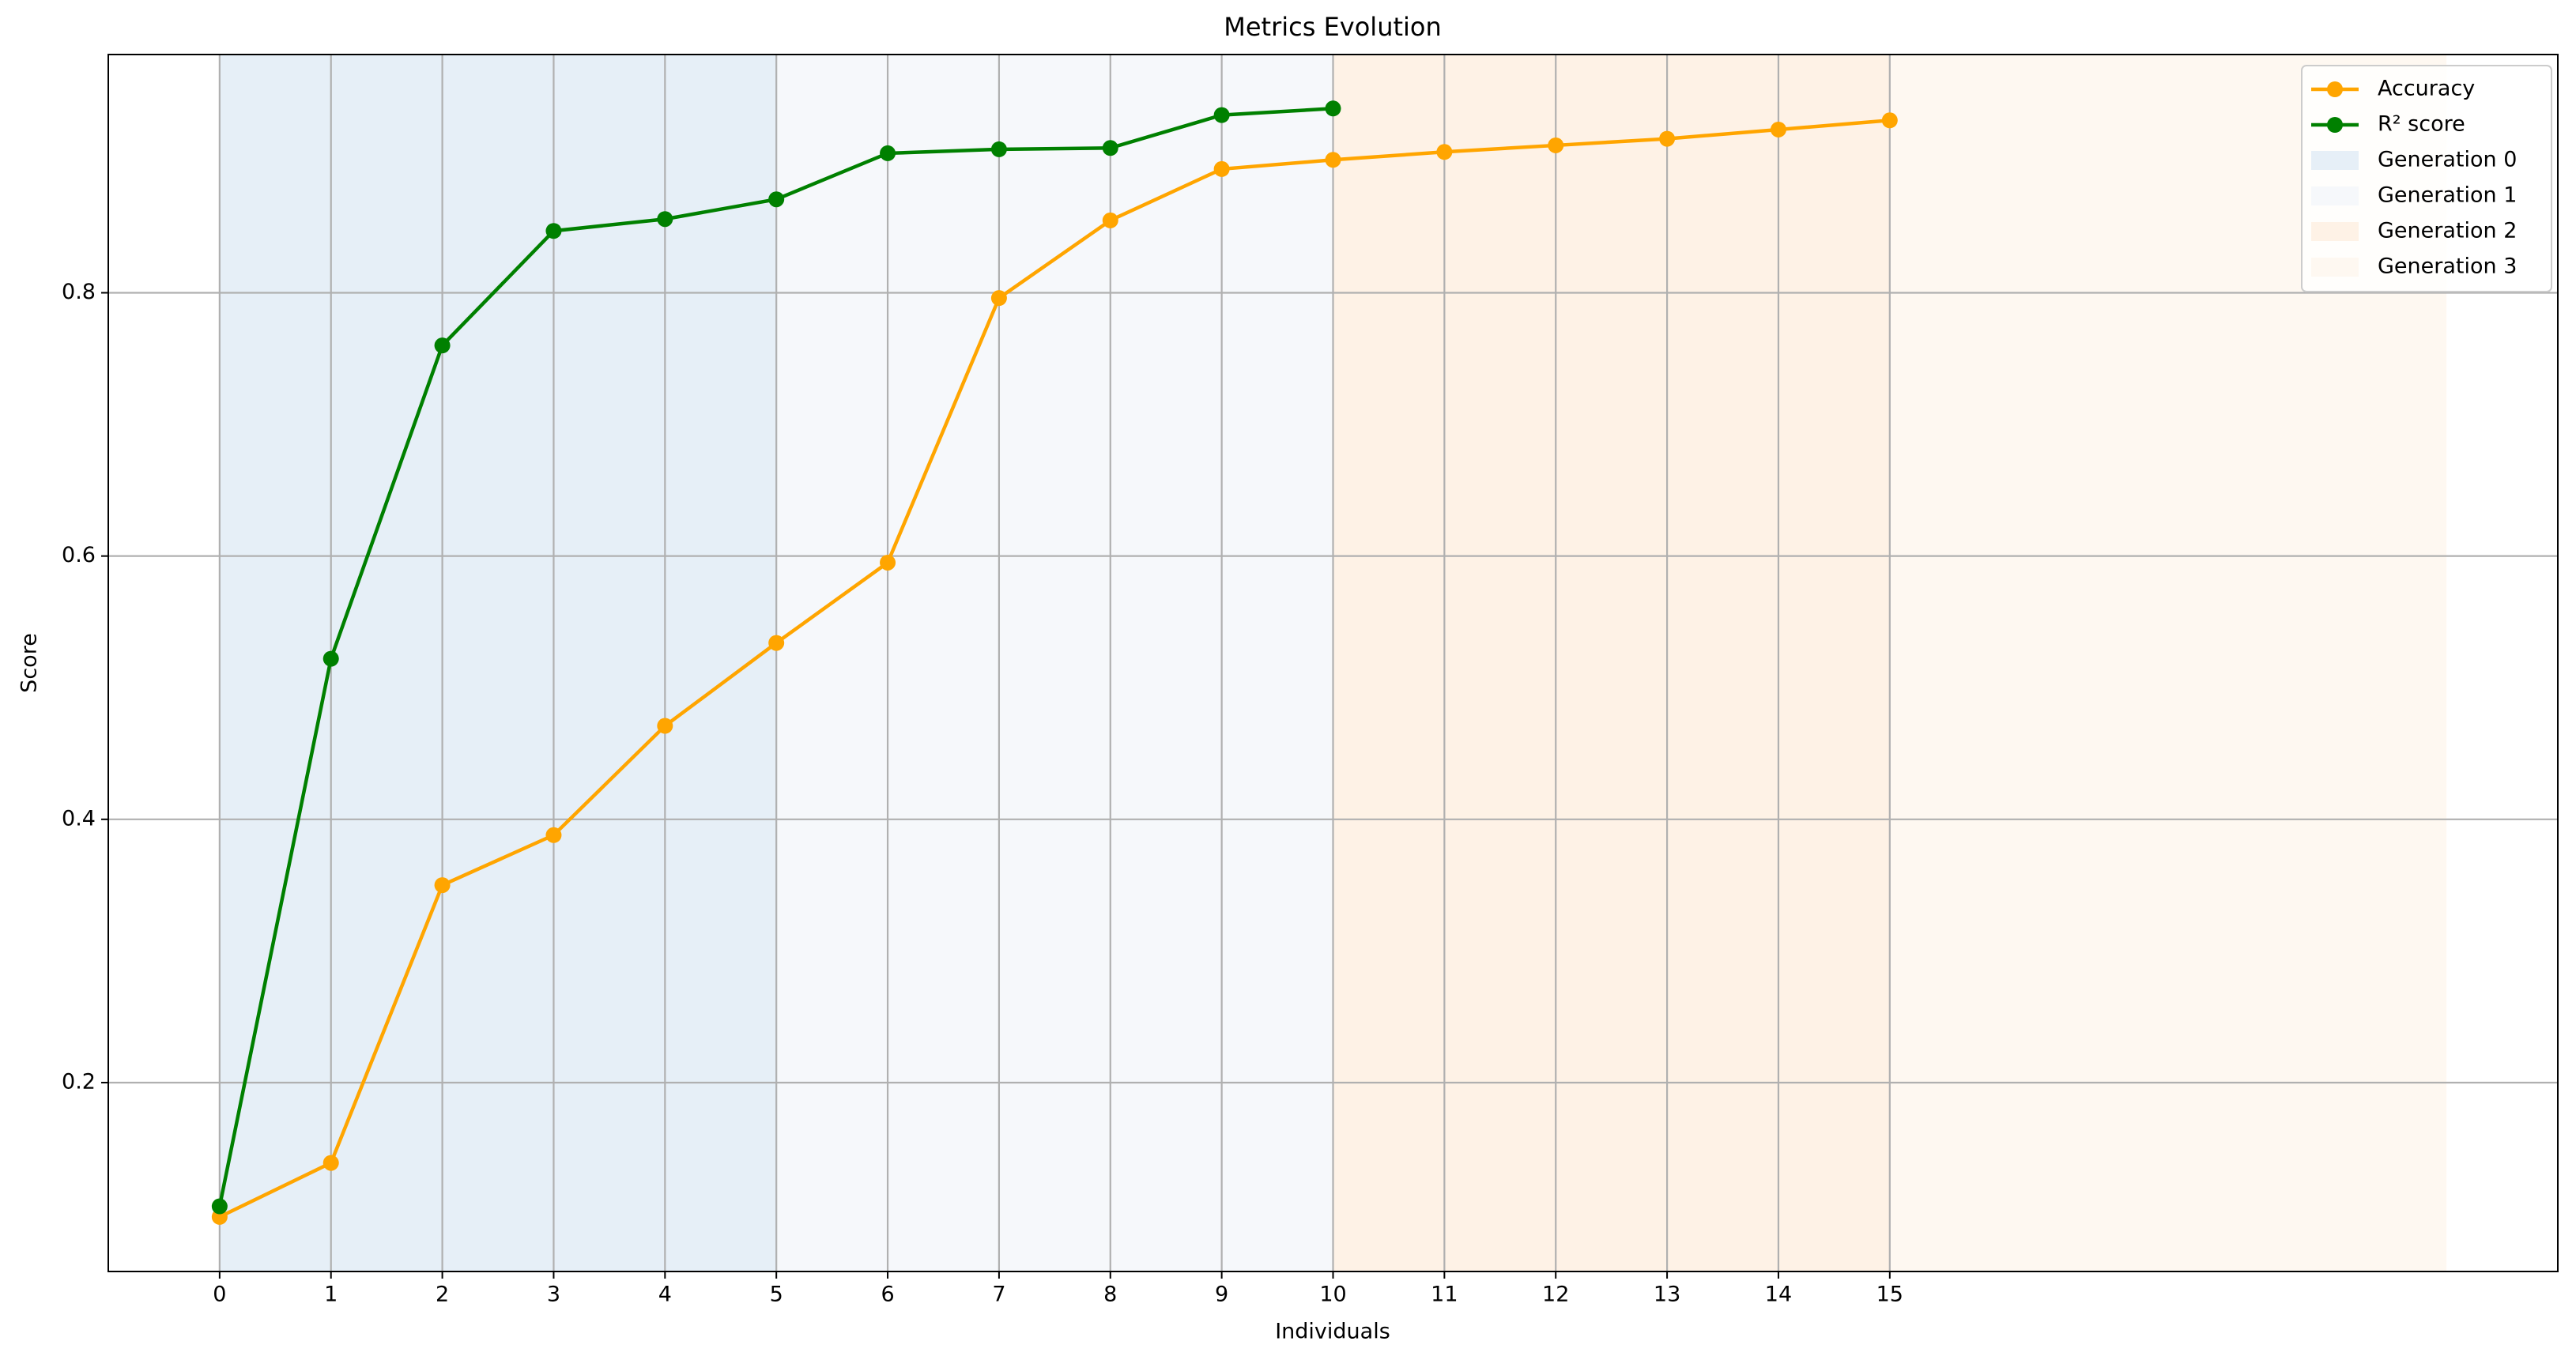 This screenshot has width=2576, height=1360. What do you see at coordinates (2426, 178) in the screenshot?
I see `legend-box` at bounding box center [2426, 178].